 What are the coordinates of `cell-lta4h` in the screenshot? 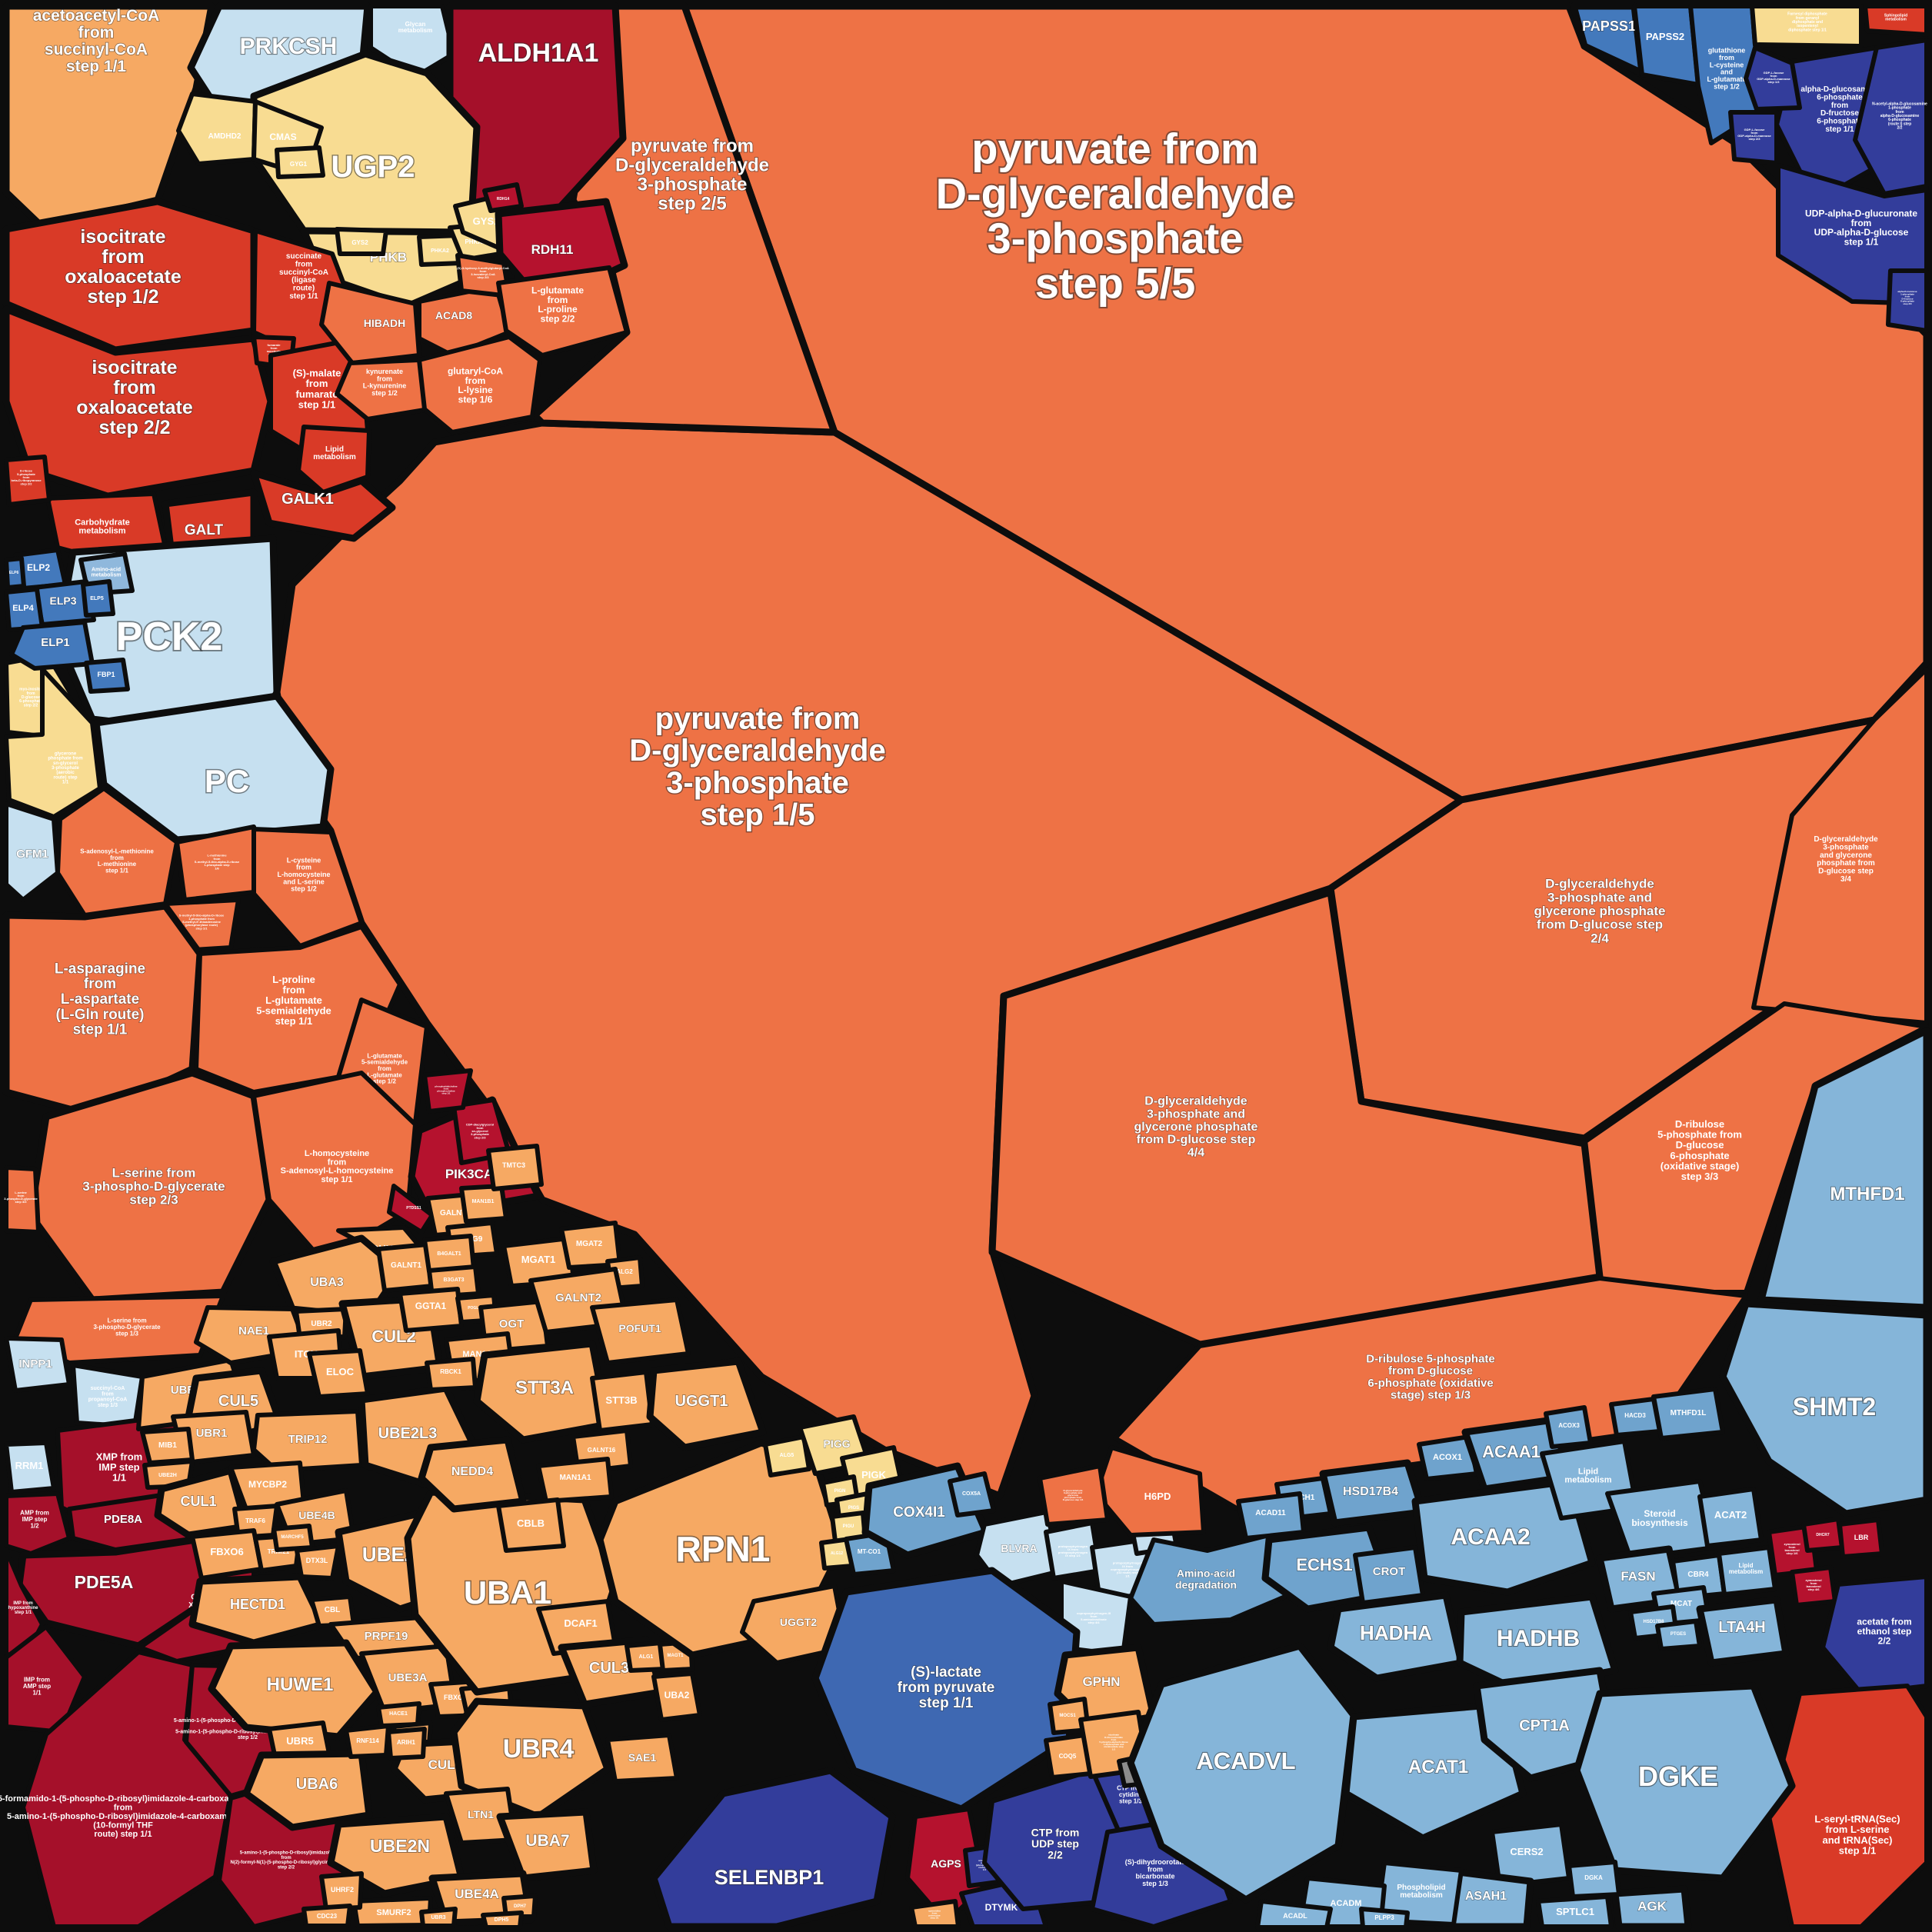 It's located at (1743, 1631).